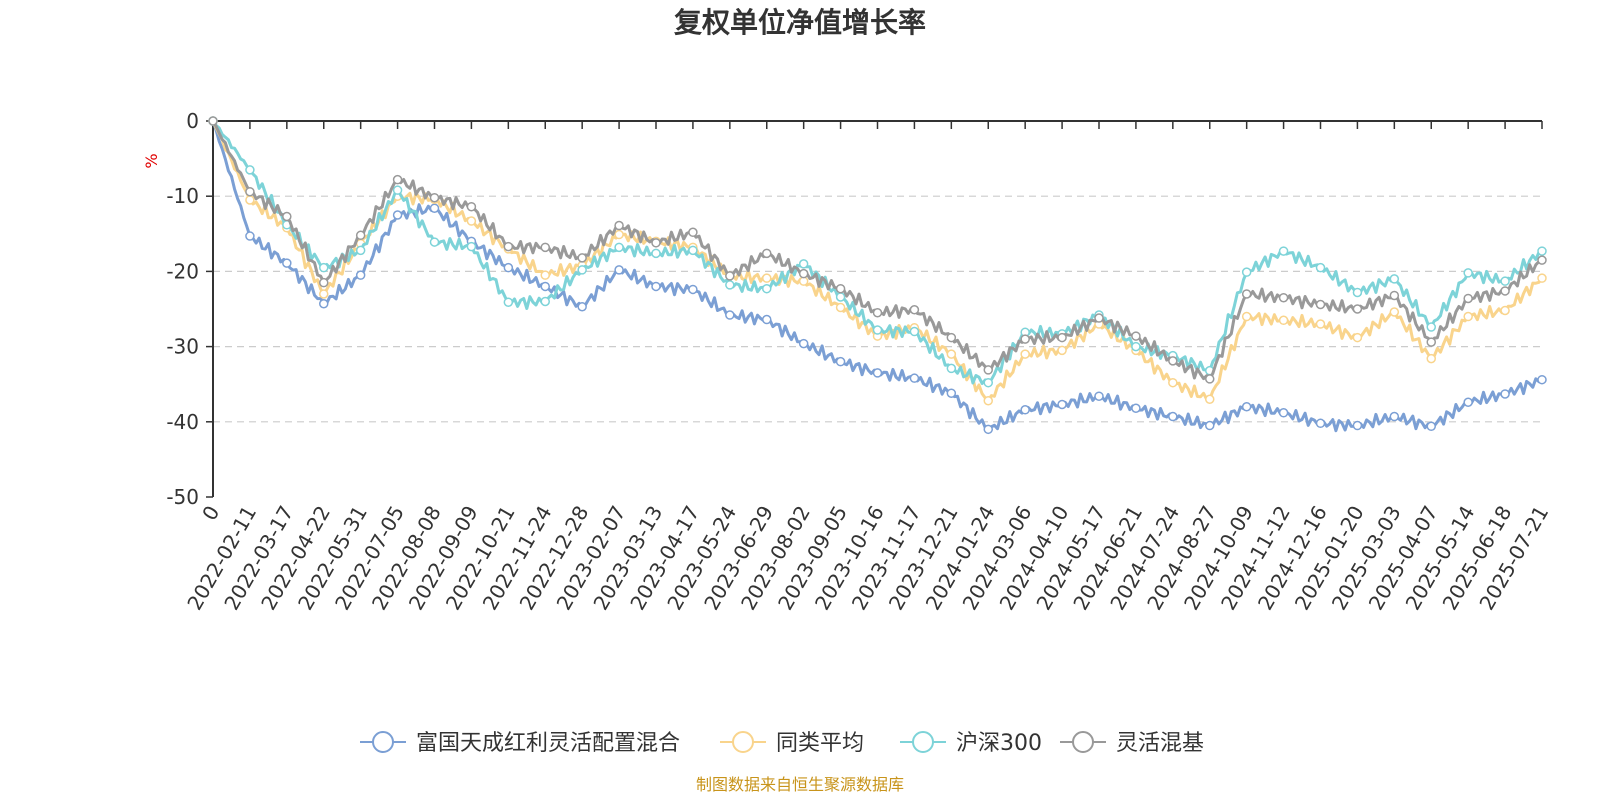 The image size is (1600, 800). I want to click on legend-item: 同类平均, so click(792, 743).